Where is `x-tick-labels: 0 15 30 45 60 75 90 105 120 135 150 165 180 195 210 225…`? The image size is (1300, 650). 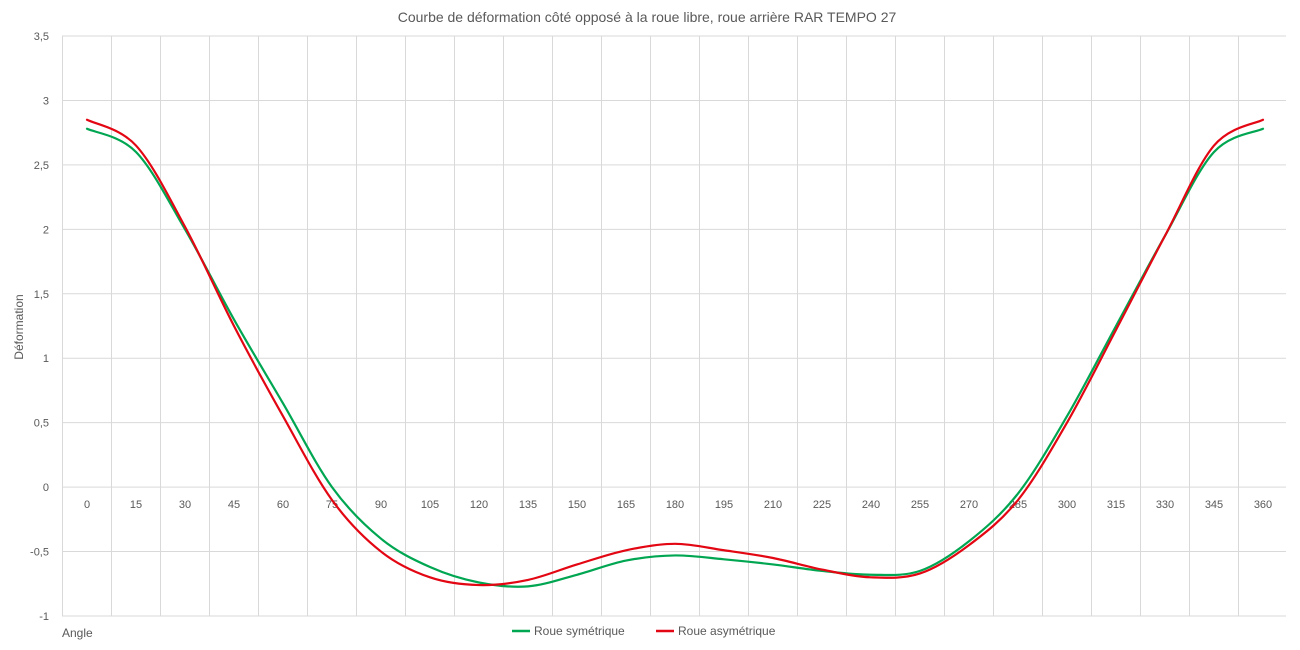 x-tick-labels: 0 15 30 45 60 75 90 105 120 135 150 165 180 195 210 225… is located at coordinates (678, 505).